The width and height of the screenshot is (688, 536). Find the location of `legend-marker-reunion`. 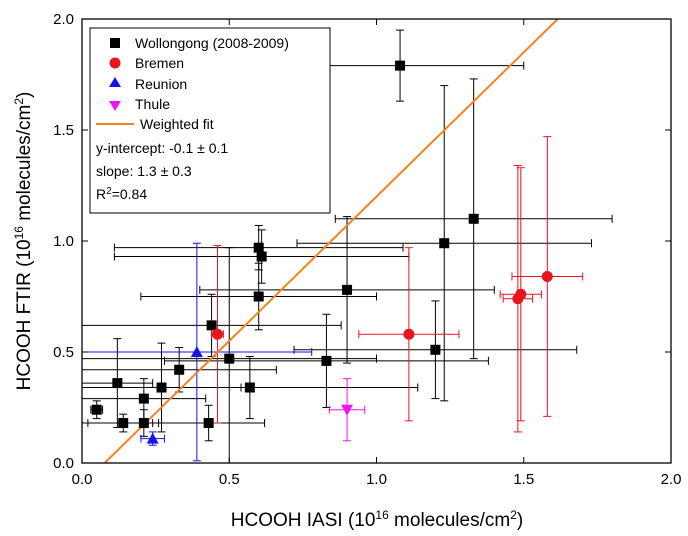

legend-marker-reunion is located at coordinates (115, 82).